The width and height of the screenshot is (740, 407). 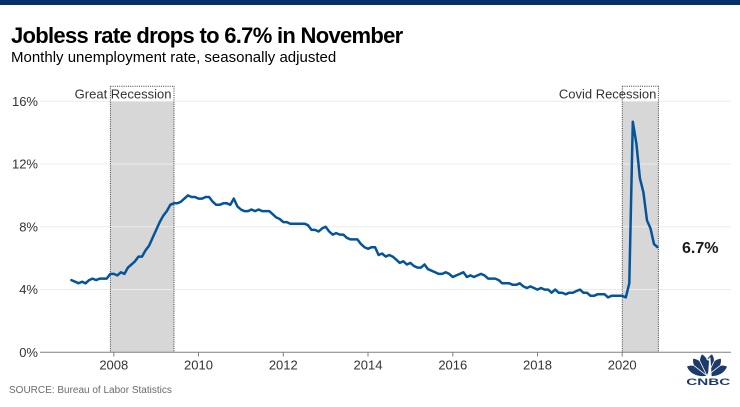 What do you see at coordinates (368, 364) in the screenshot?
I see `svg-text: 2014` at bounding box center [368, 364].